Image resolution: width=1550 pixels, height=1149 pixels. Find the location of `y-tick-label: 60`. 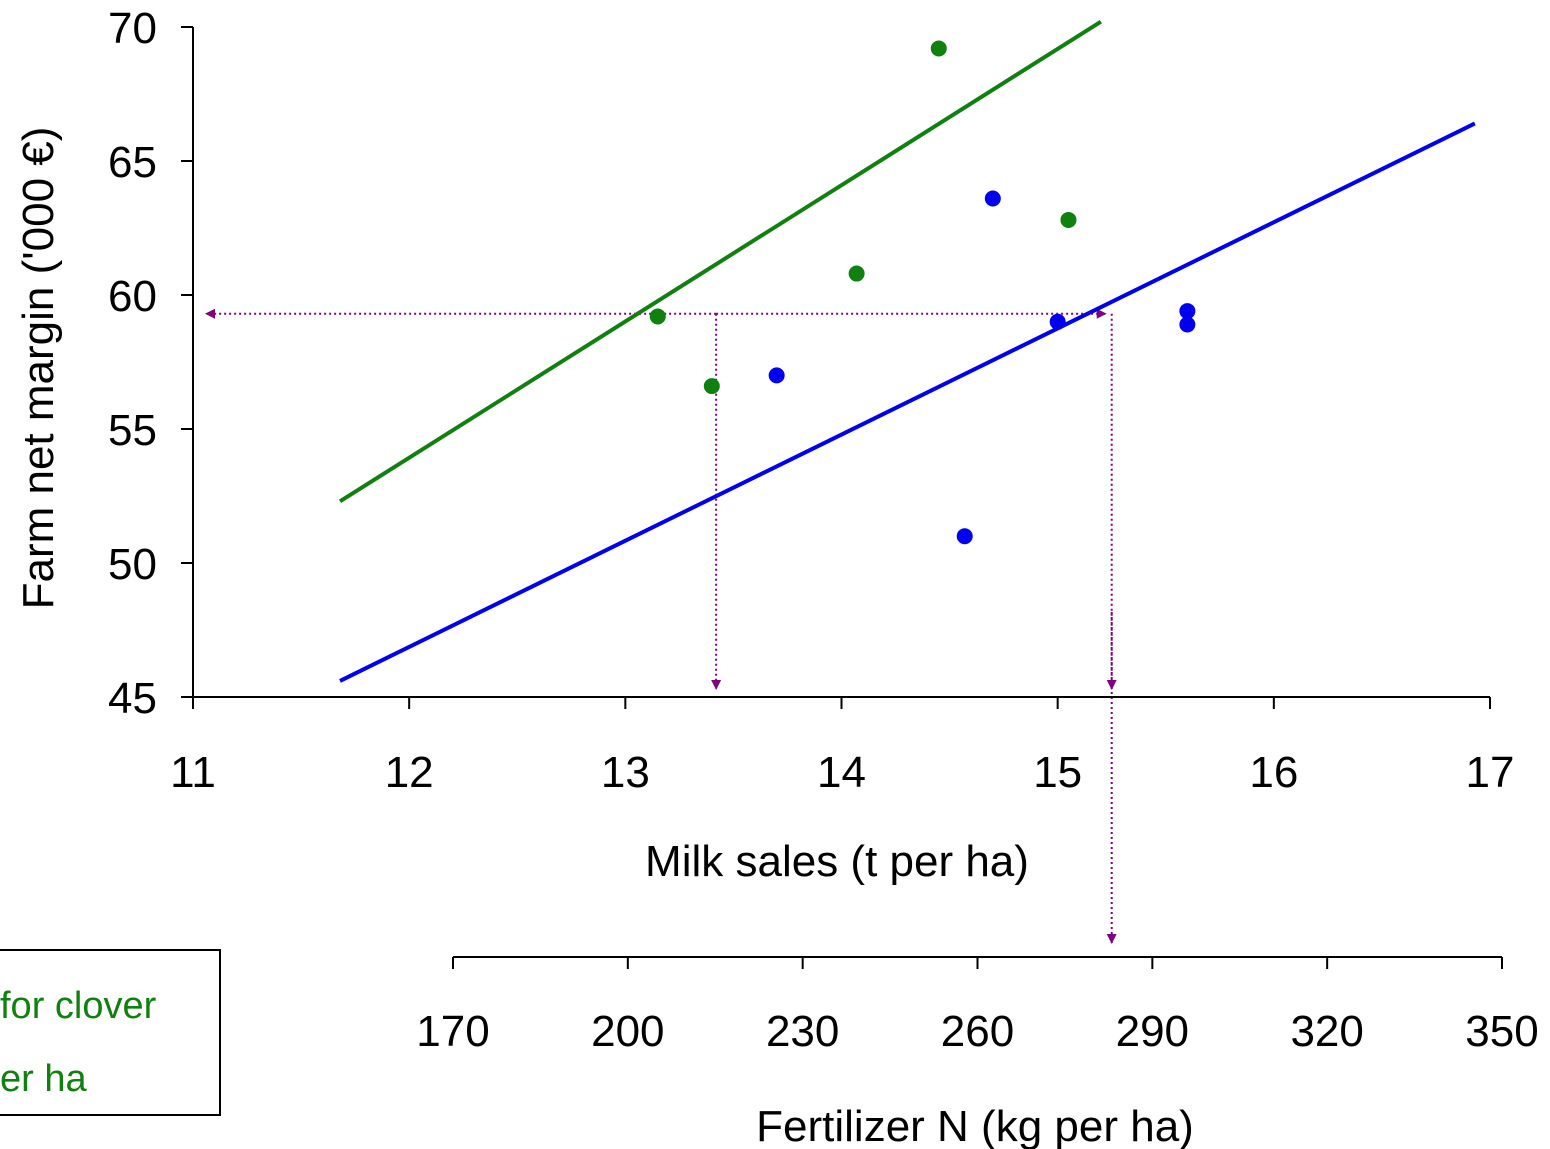

y-tick-label: 60 is located at coordinates (132, 296).